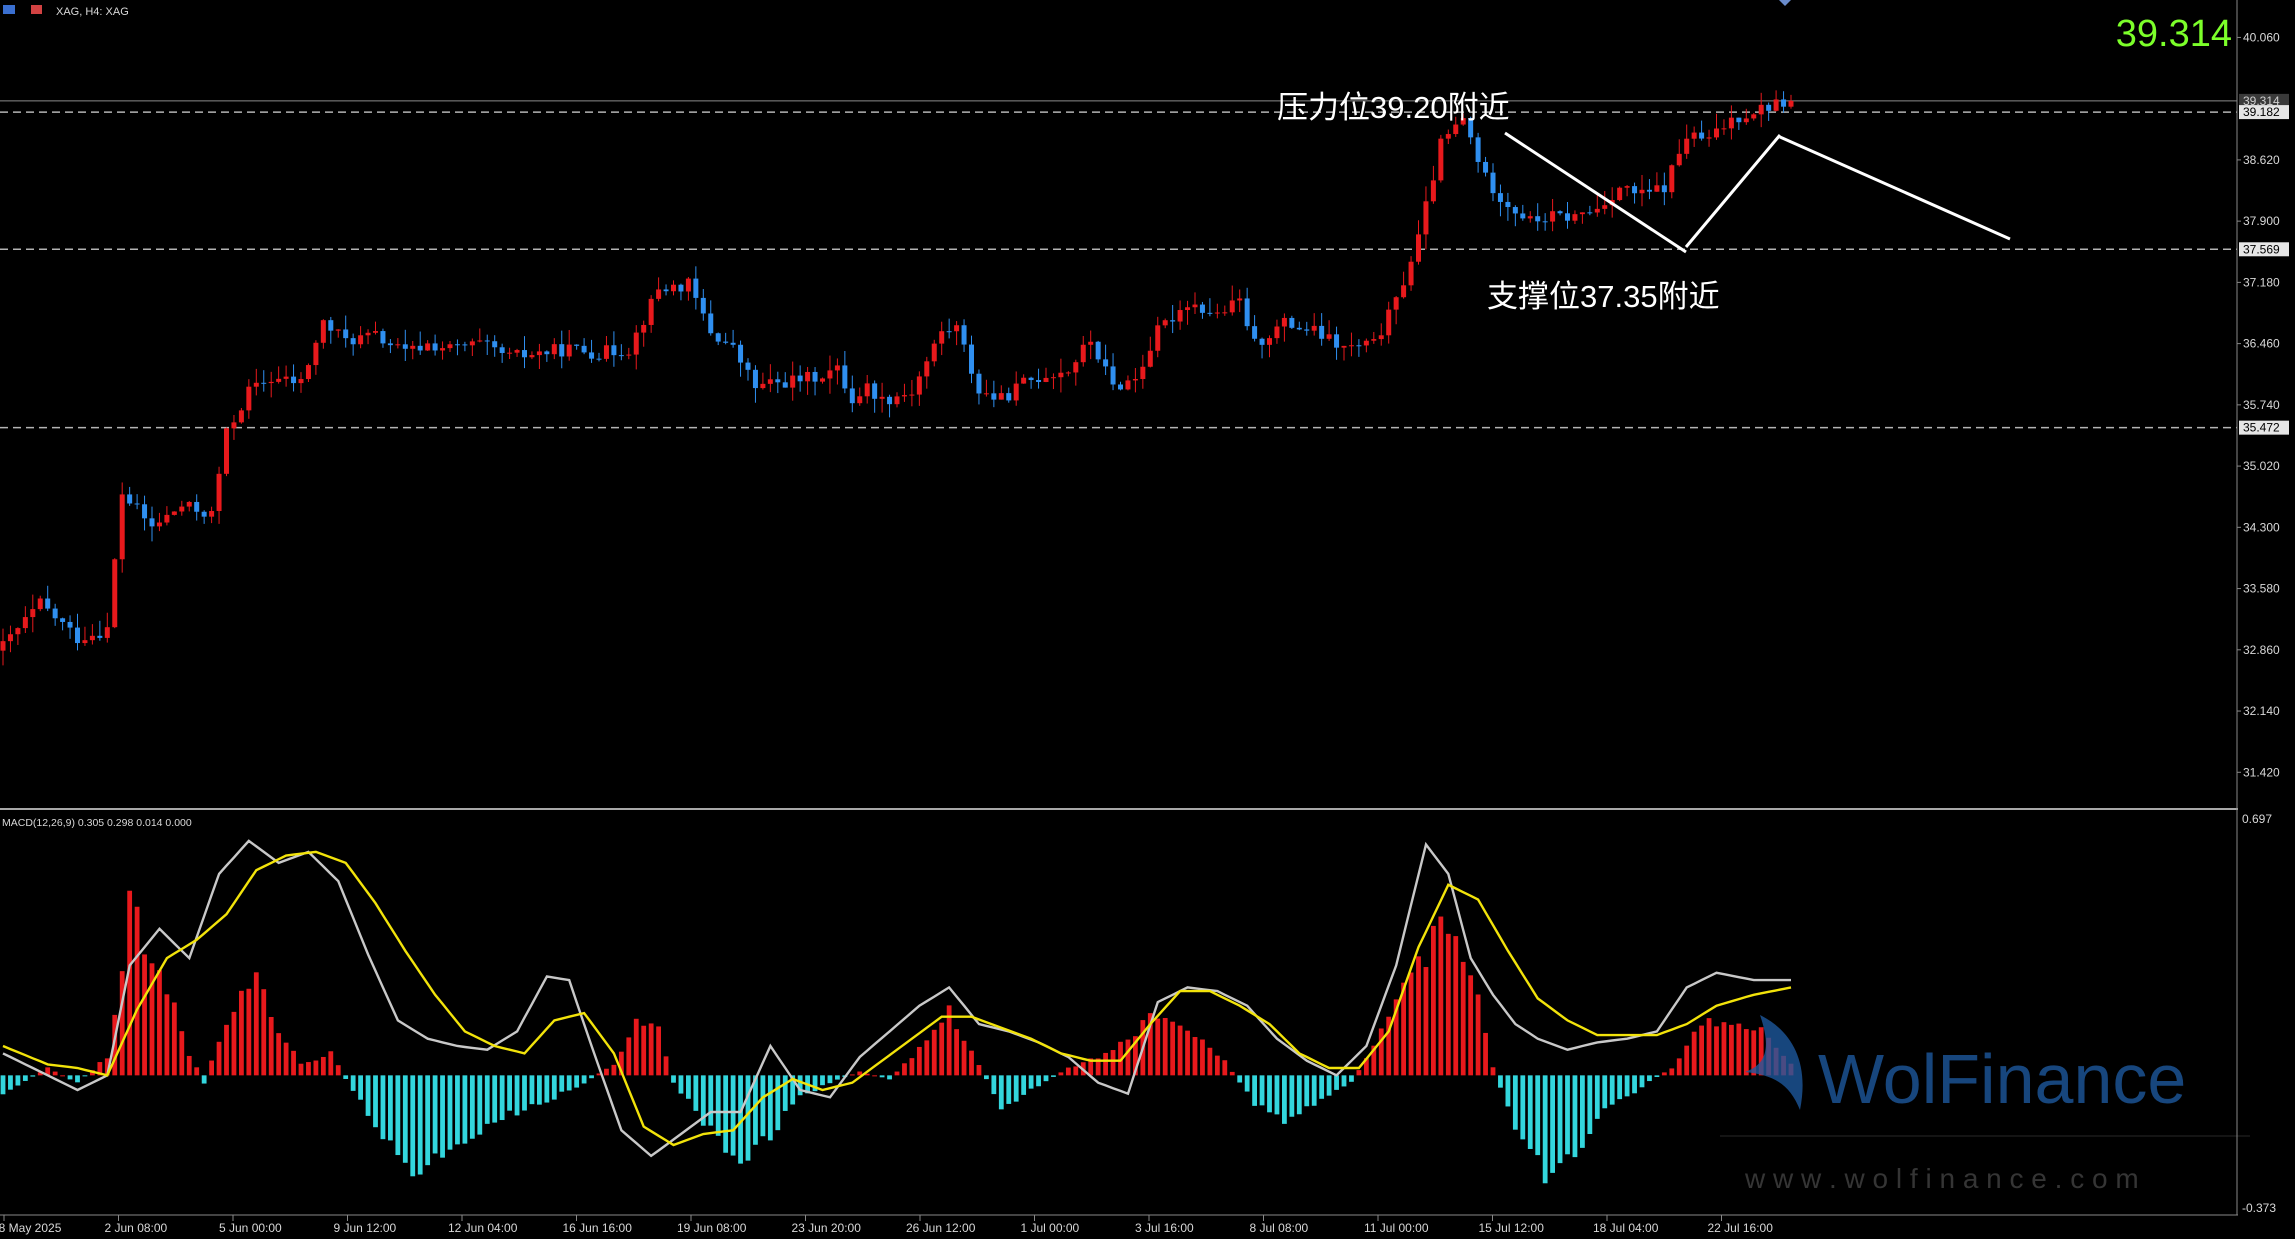 The height and width of the screenshot is (1239, 2295). What do you see at coordinates (9, 9) in the screenshot?
I see `window-menu-icon` at bounding box center [9, 9].